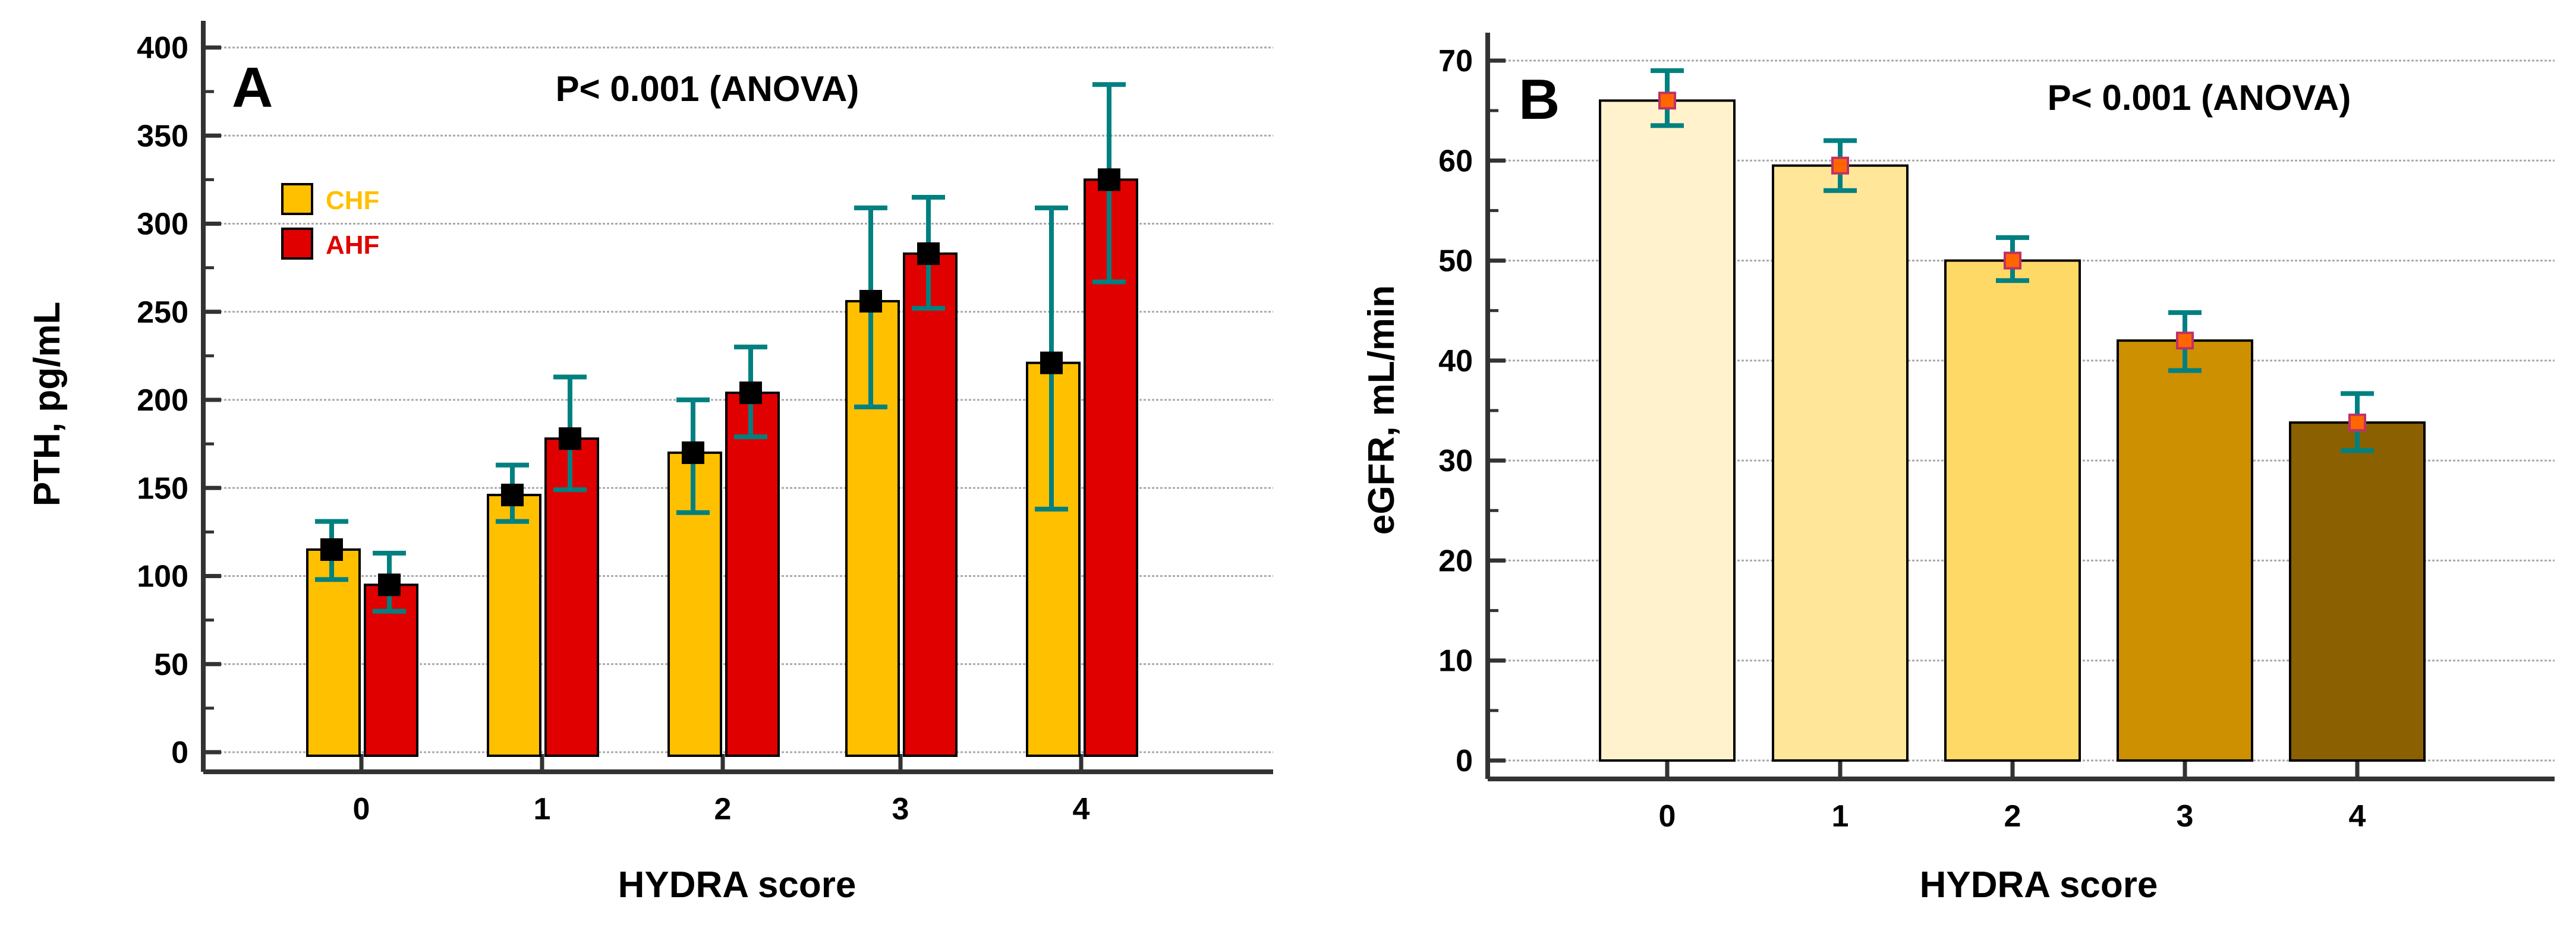 This screenshot has height=934, width=2576. Describe the element at coordinates (162, 312) in the screenshot. I see `y-tick-label: 250` at that location.